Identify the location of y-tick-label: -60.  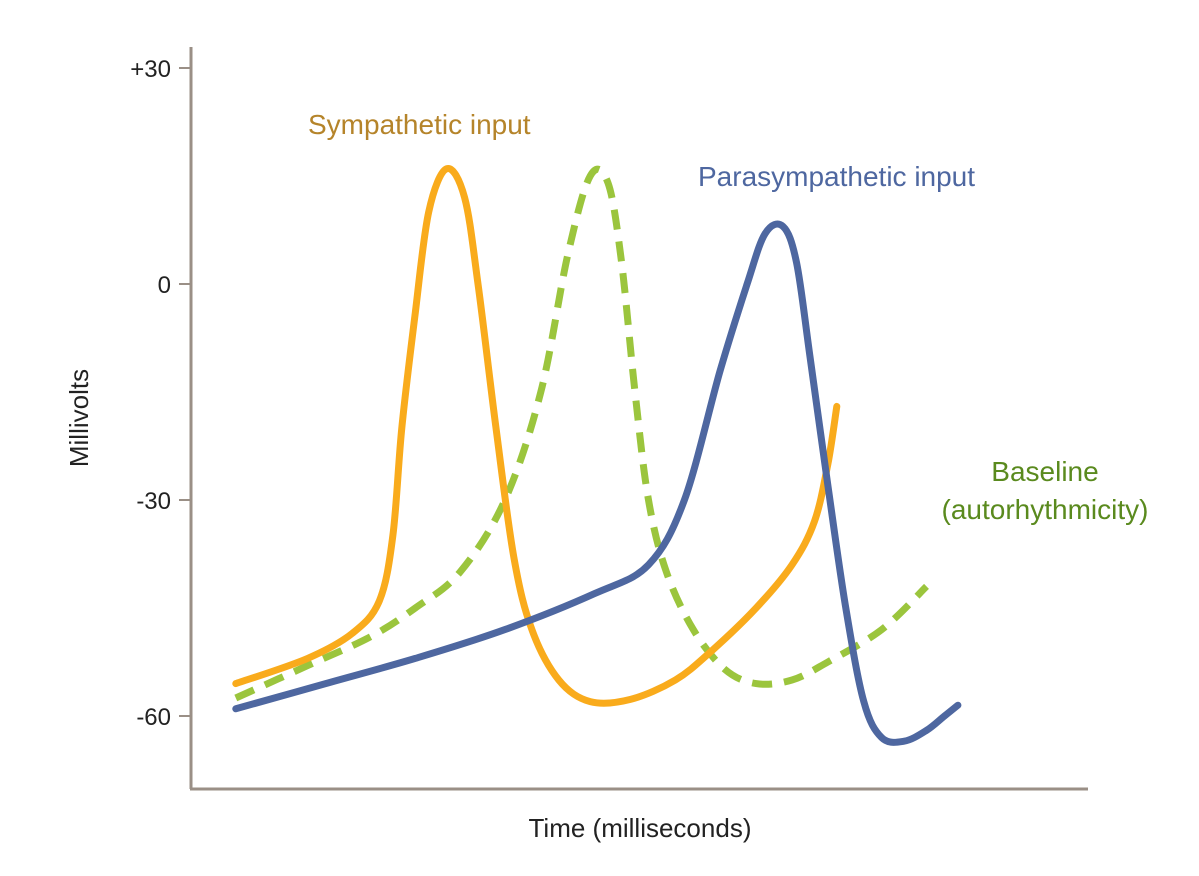
(153, 717).